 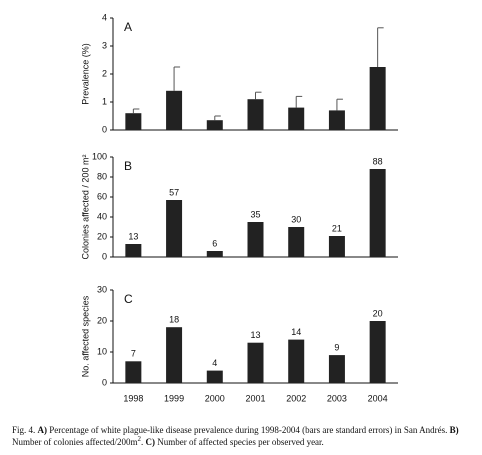 I want to click on data-label: 20, so click(x=378, y=313).